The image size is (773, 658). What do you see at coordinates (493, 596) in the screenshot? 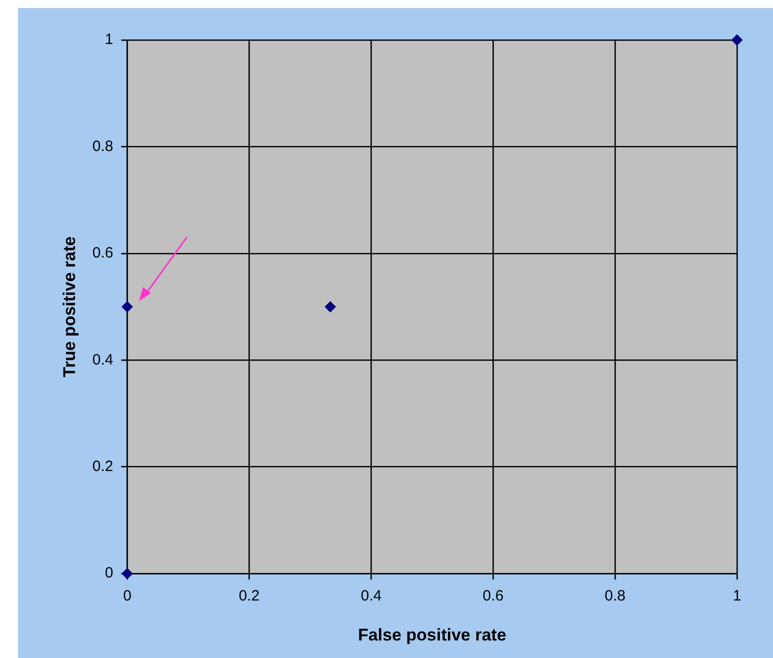
I see `x-tick-label: 0.6` at bounding box center [493, 596].